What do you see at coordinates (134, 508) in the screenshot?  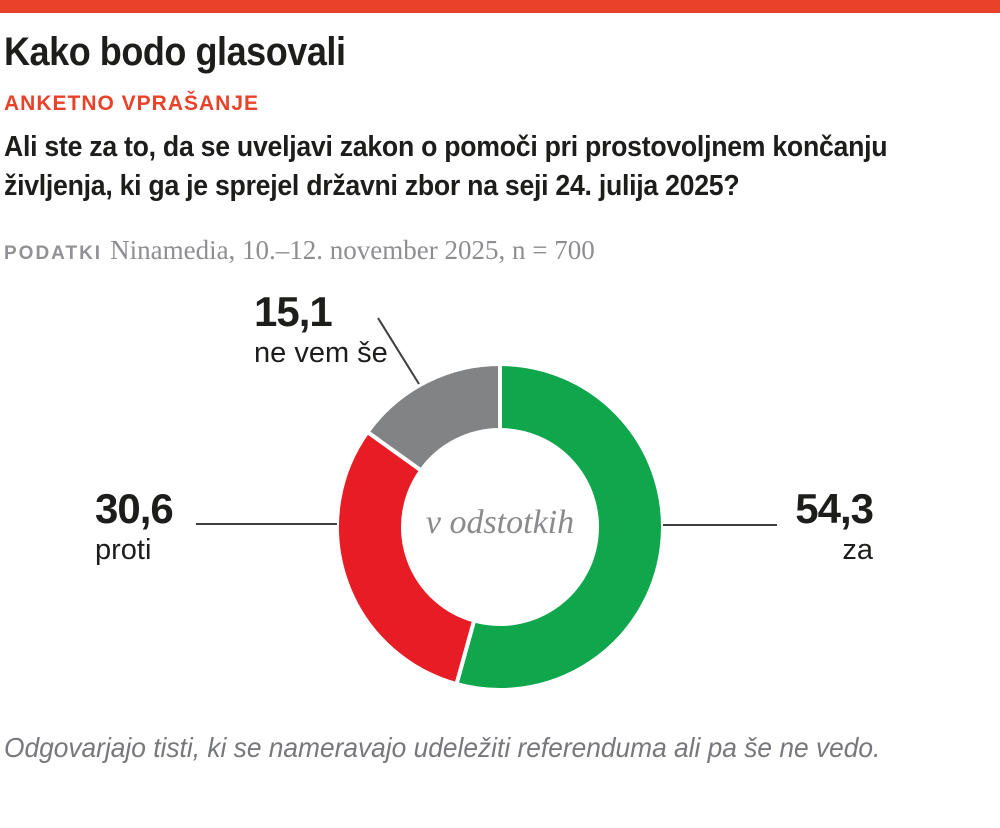 I see `slice-value: 30,6` at bounding box center [134, 508].